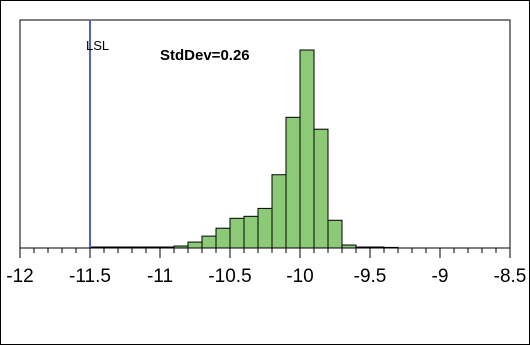 The image size is (530, 345). What do you see at coordinates (370, 276) in the screenshot?
I see `x-tick-label: -9.5` at bounding box center [370, 276].